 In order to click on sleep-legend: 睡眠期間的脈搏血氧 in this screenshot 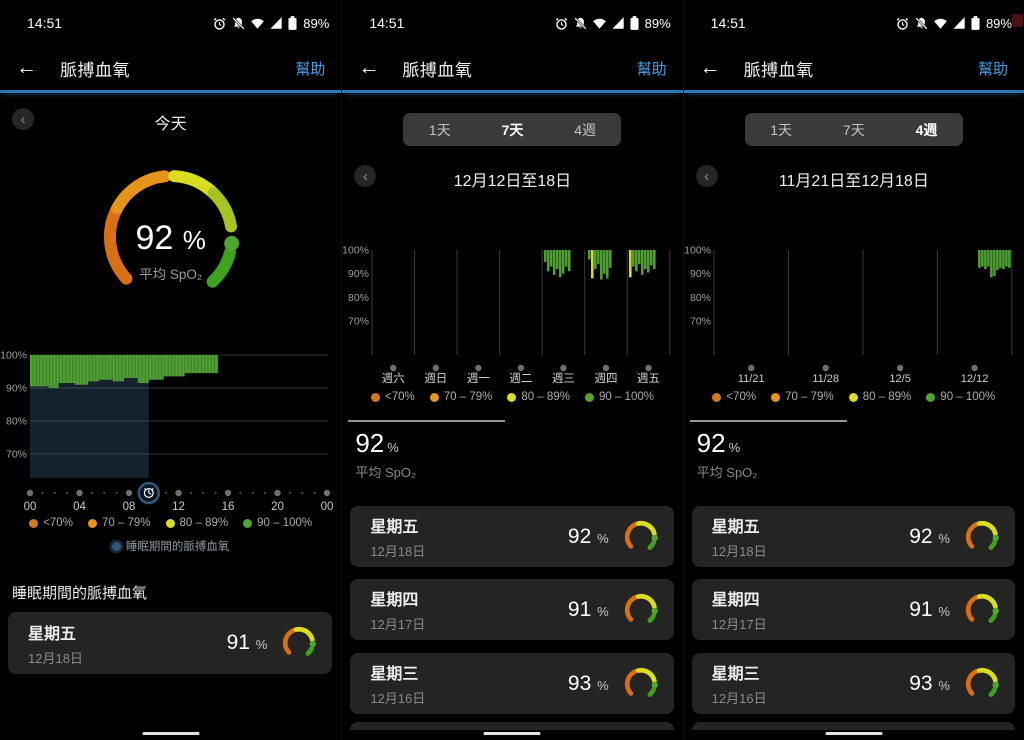, I will do `click(170, 546)`.